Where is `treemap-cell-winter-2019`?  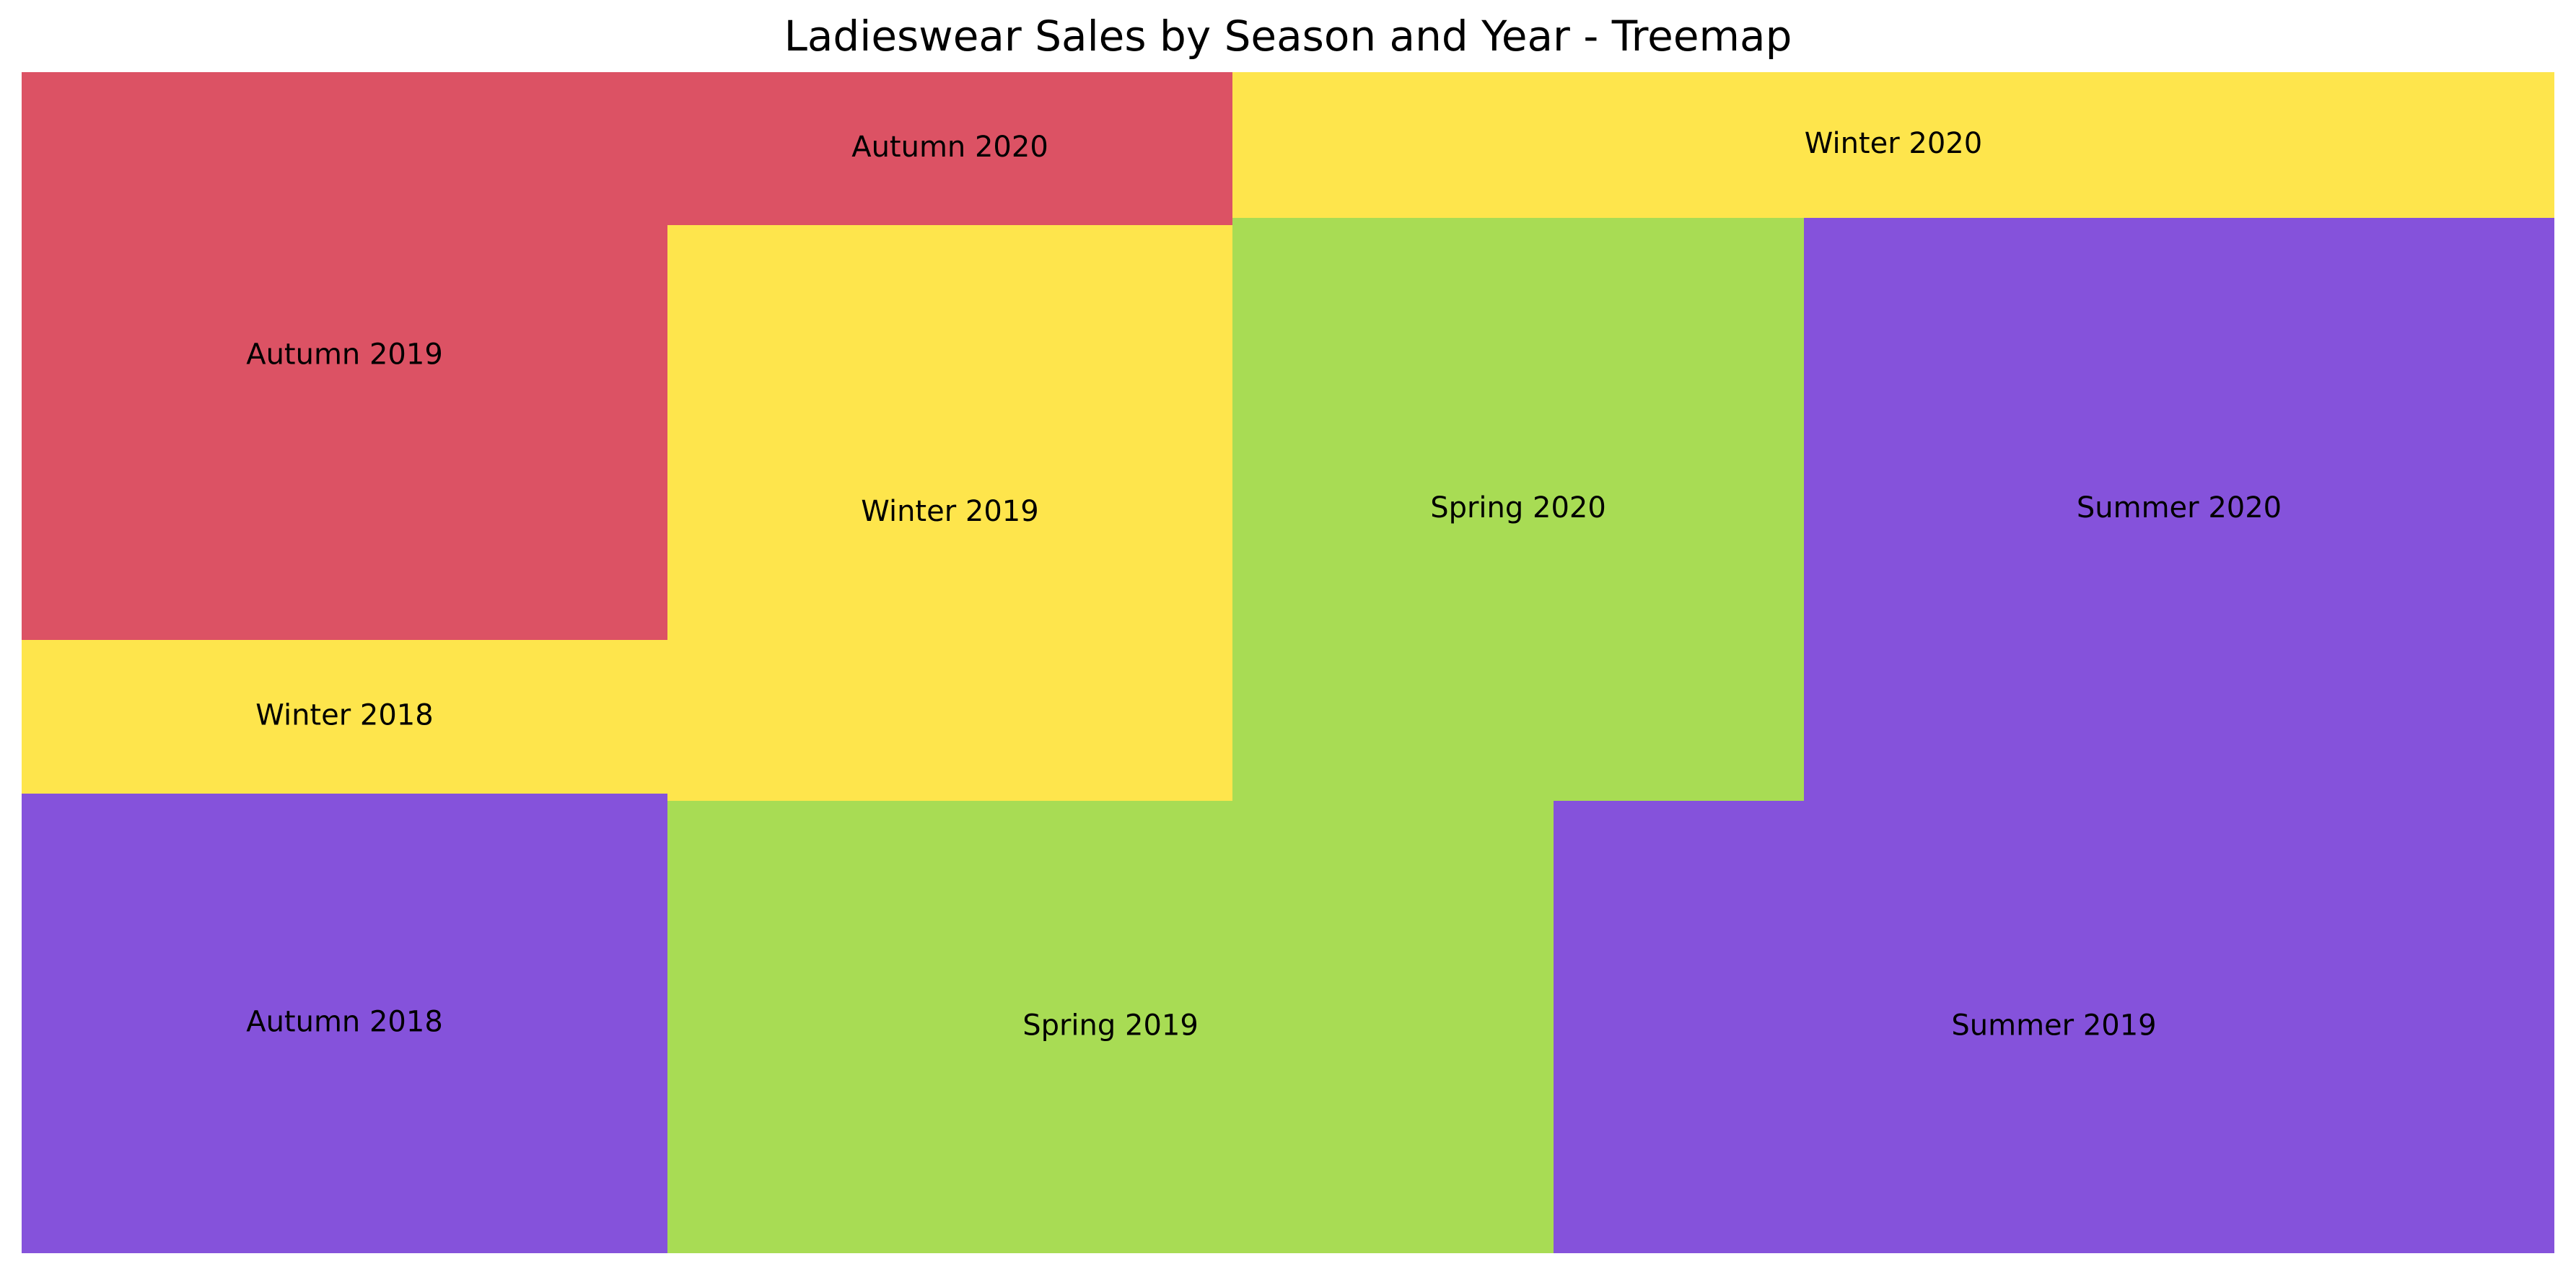 treemap-cell-winter-2019 is located at coordinates (949, 513).